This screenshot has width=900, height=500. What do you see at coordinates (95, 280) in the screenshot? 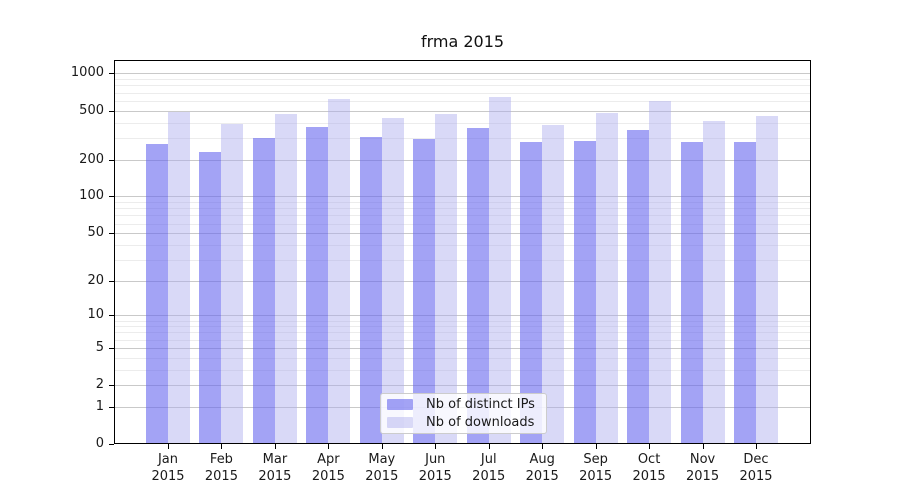
I see `y-axis-tick-label: 20` at bounding box center [95, 280].